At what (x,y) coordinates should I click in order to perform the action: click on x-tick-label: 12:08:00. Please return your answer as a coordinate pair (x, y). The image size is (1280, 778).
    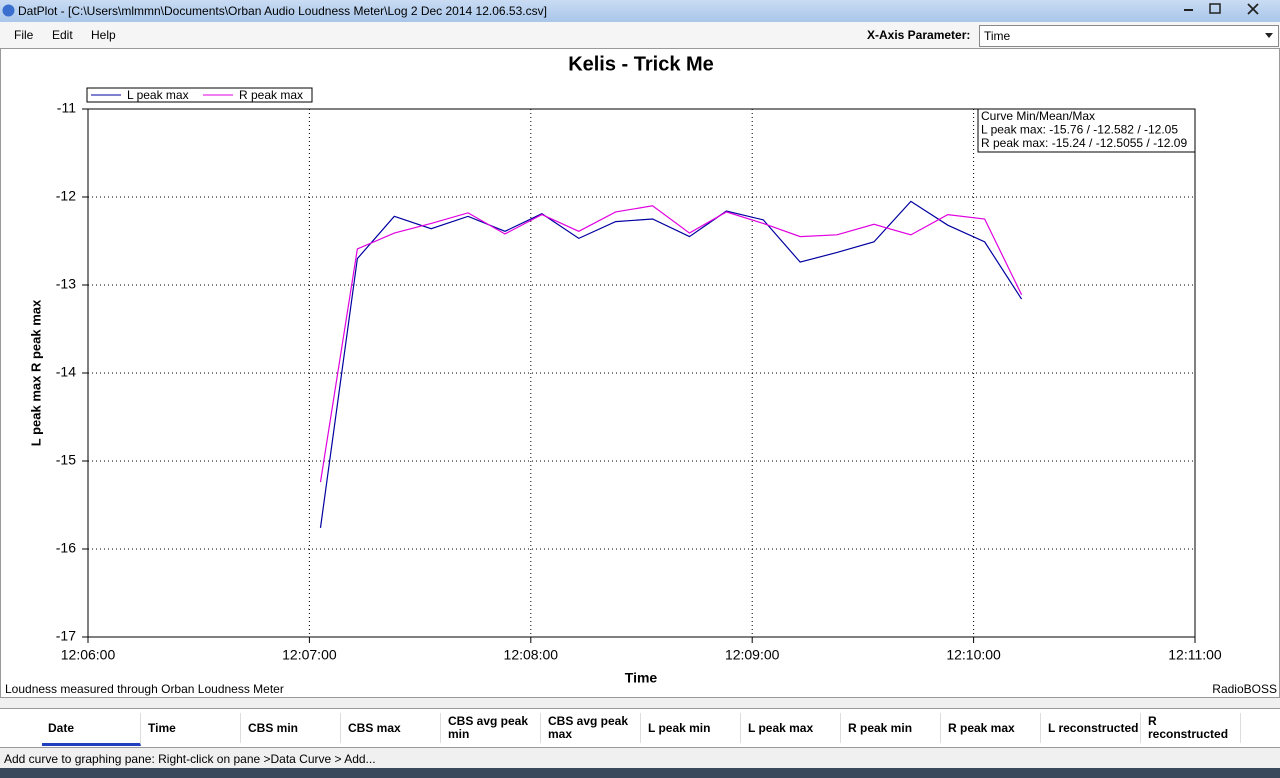
    Looking at the image, I should click on (531, 655).